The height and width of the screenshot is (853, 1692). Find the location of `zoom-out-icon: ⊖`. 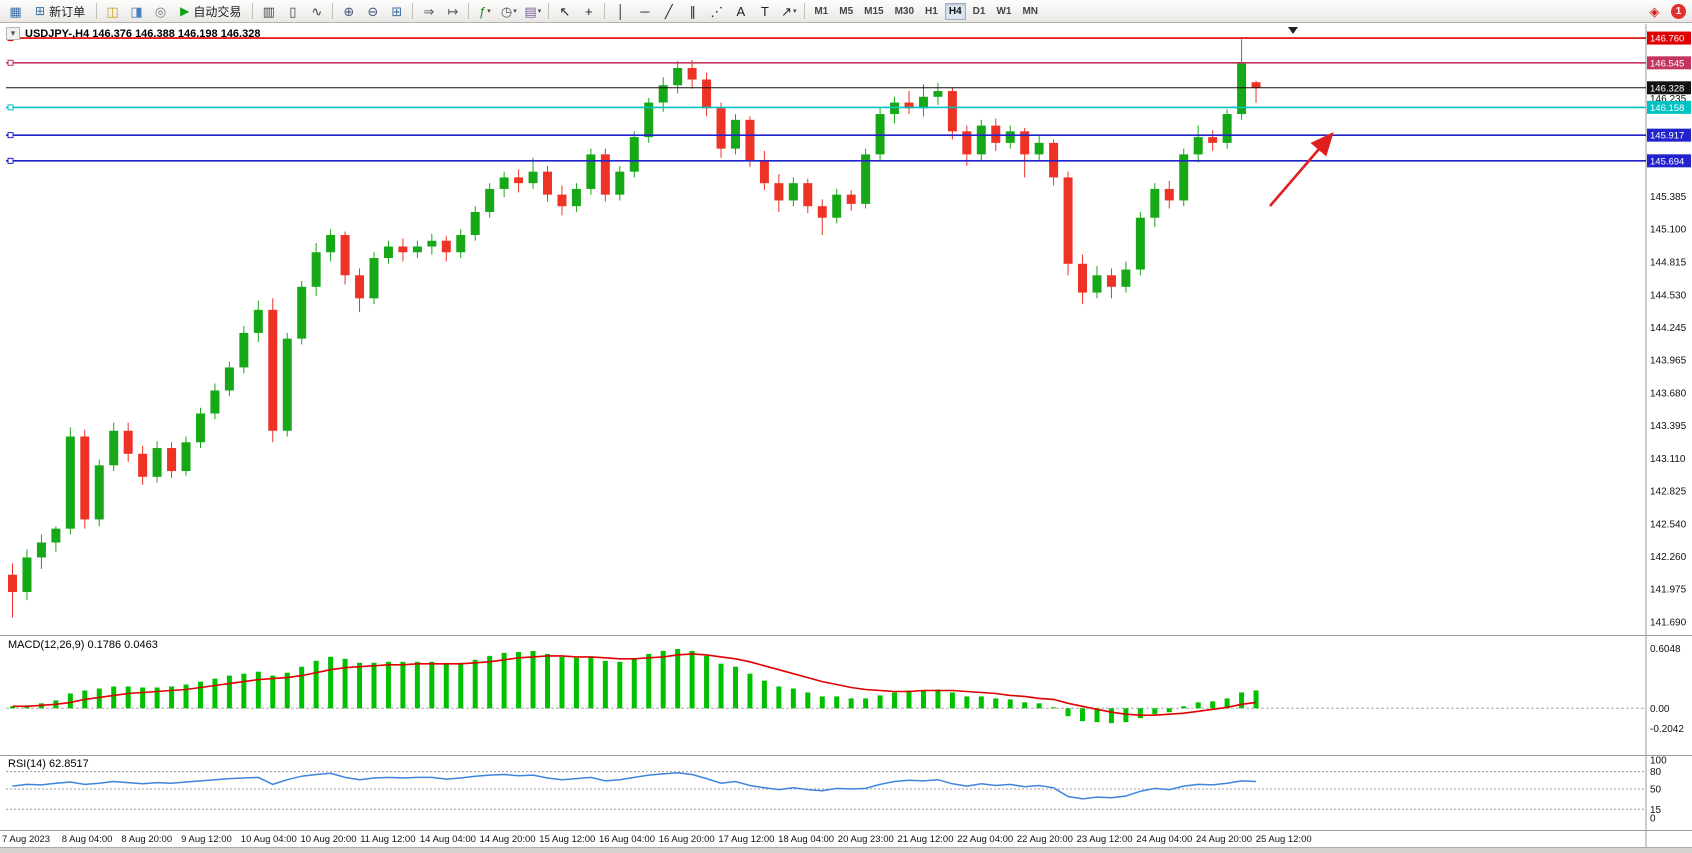

zoom-out-icon: ⊖ is located at coordinates (372, 11).